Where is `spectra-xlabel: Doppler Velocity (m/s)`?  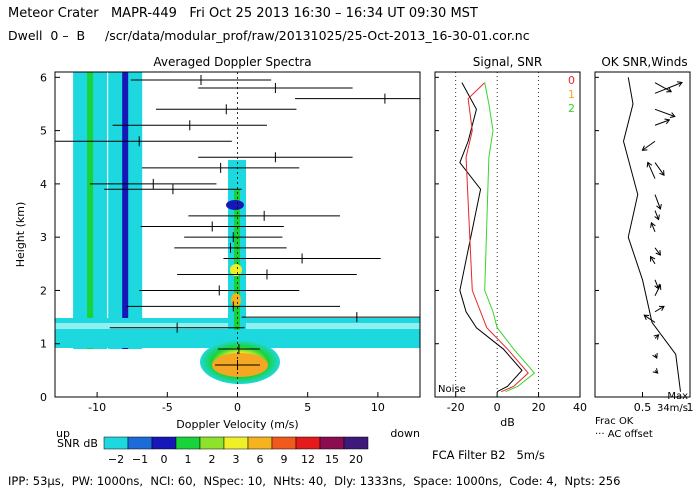
spectra-xlabel: Doppler Velocity (m/s) is located at coordinates (237, 424).